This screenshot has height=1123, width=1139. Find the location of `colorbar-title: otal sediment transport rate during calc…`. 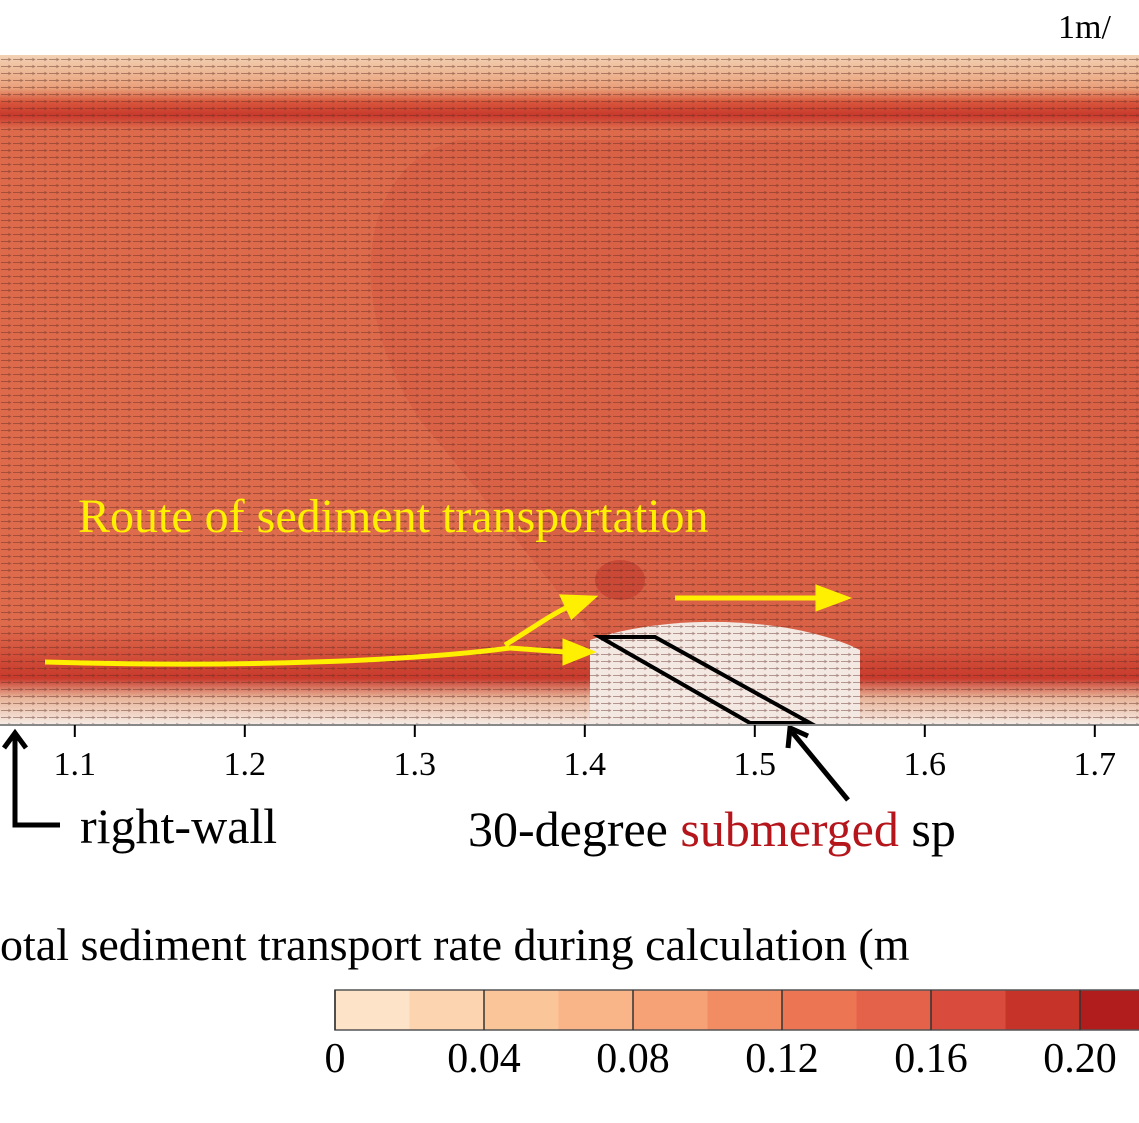

colorbar-title: otal sediment transport rate during calc… is located at coordinates (455, 944).